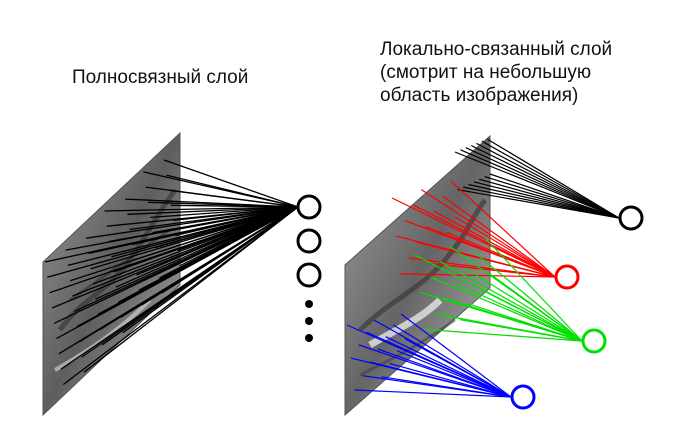  I want to click on locally-connected-caption-line-1: Локально-связанный слой, so click(496, 49).